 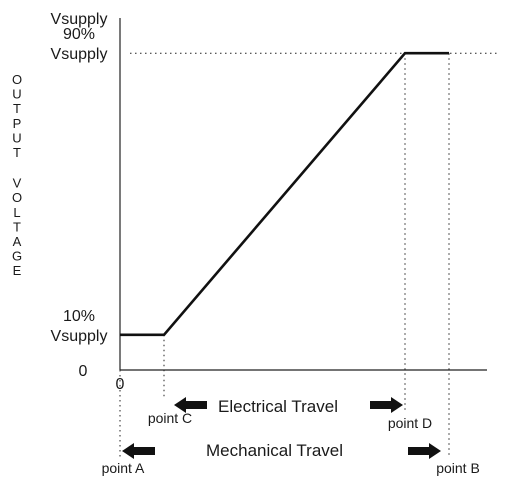 What do you see at coordinates (424, 451) in the screenshot?
I see `mechanical-travel-right-arrow` at bounding box center [424, 451].